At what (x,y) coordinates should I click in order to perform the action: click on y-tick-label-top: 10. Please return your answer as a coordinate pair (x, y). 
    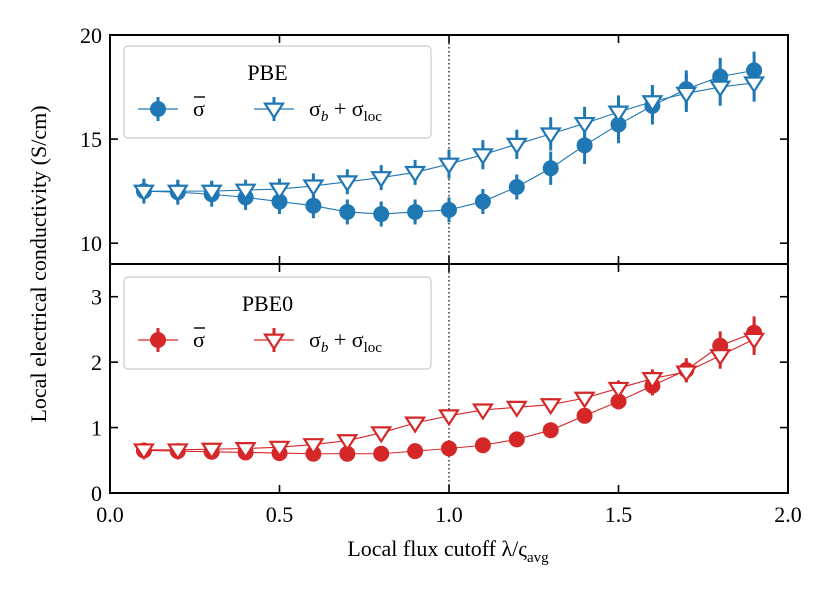
    Looking at the image, I should click on (91, 243).